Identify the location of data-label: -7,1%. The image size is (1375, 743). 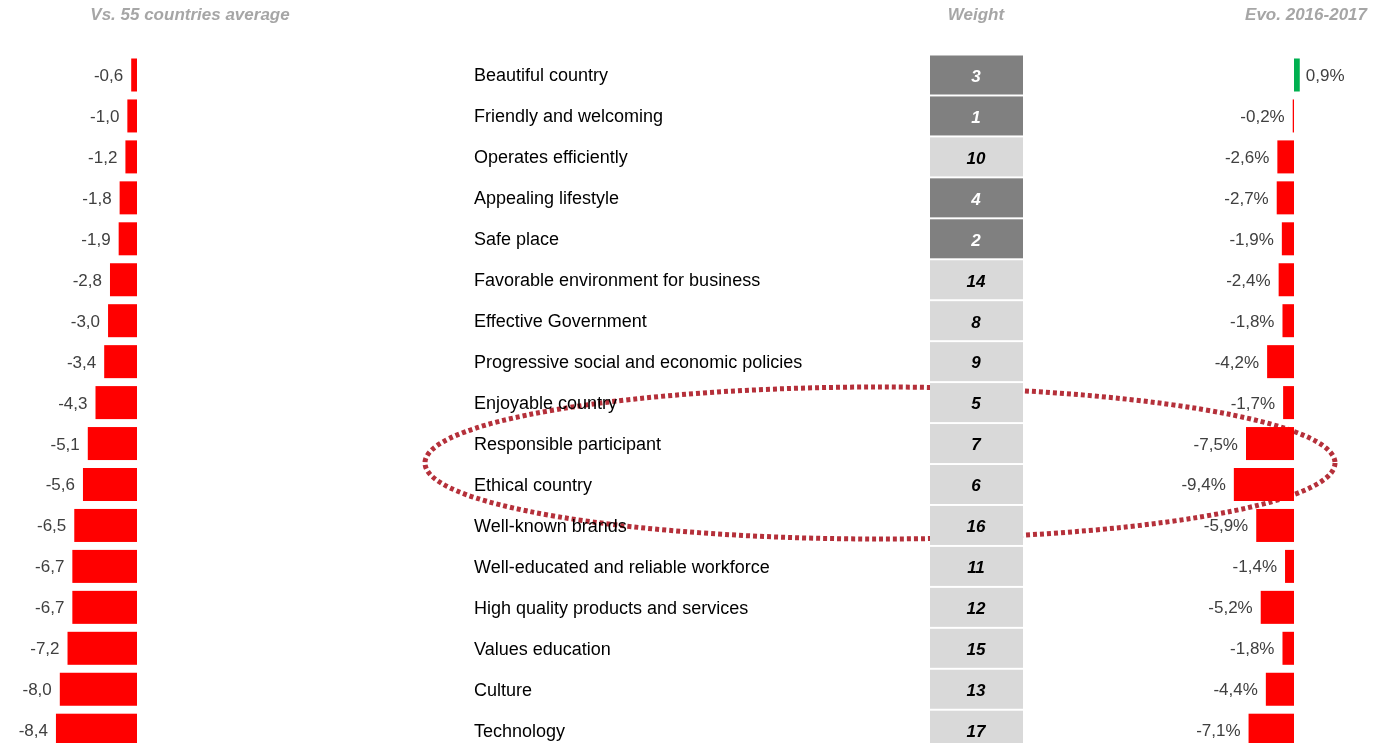
(1218, 731).